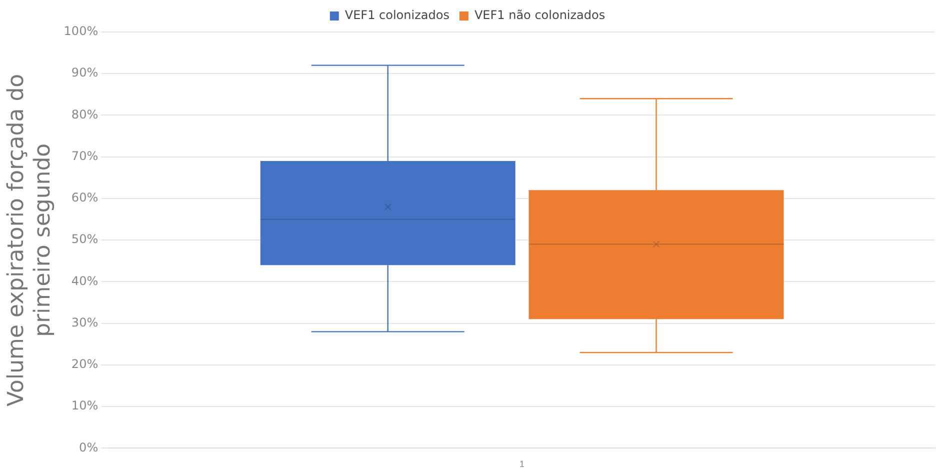 The height and width of the screenshot is (473, 945). What do you see at coordinates (30, 240) in the screenshot?
I see `y-axis-title: Volume expiratorio forçada do primeiro segundo` at bounding box center [30, 240].